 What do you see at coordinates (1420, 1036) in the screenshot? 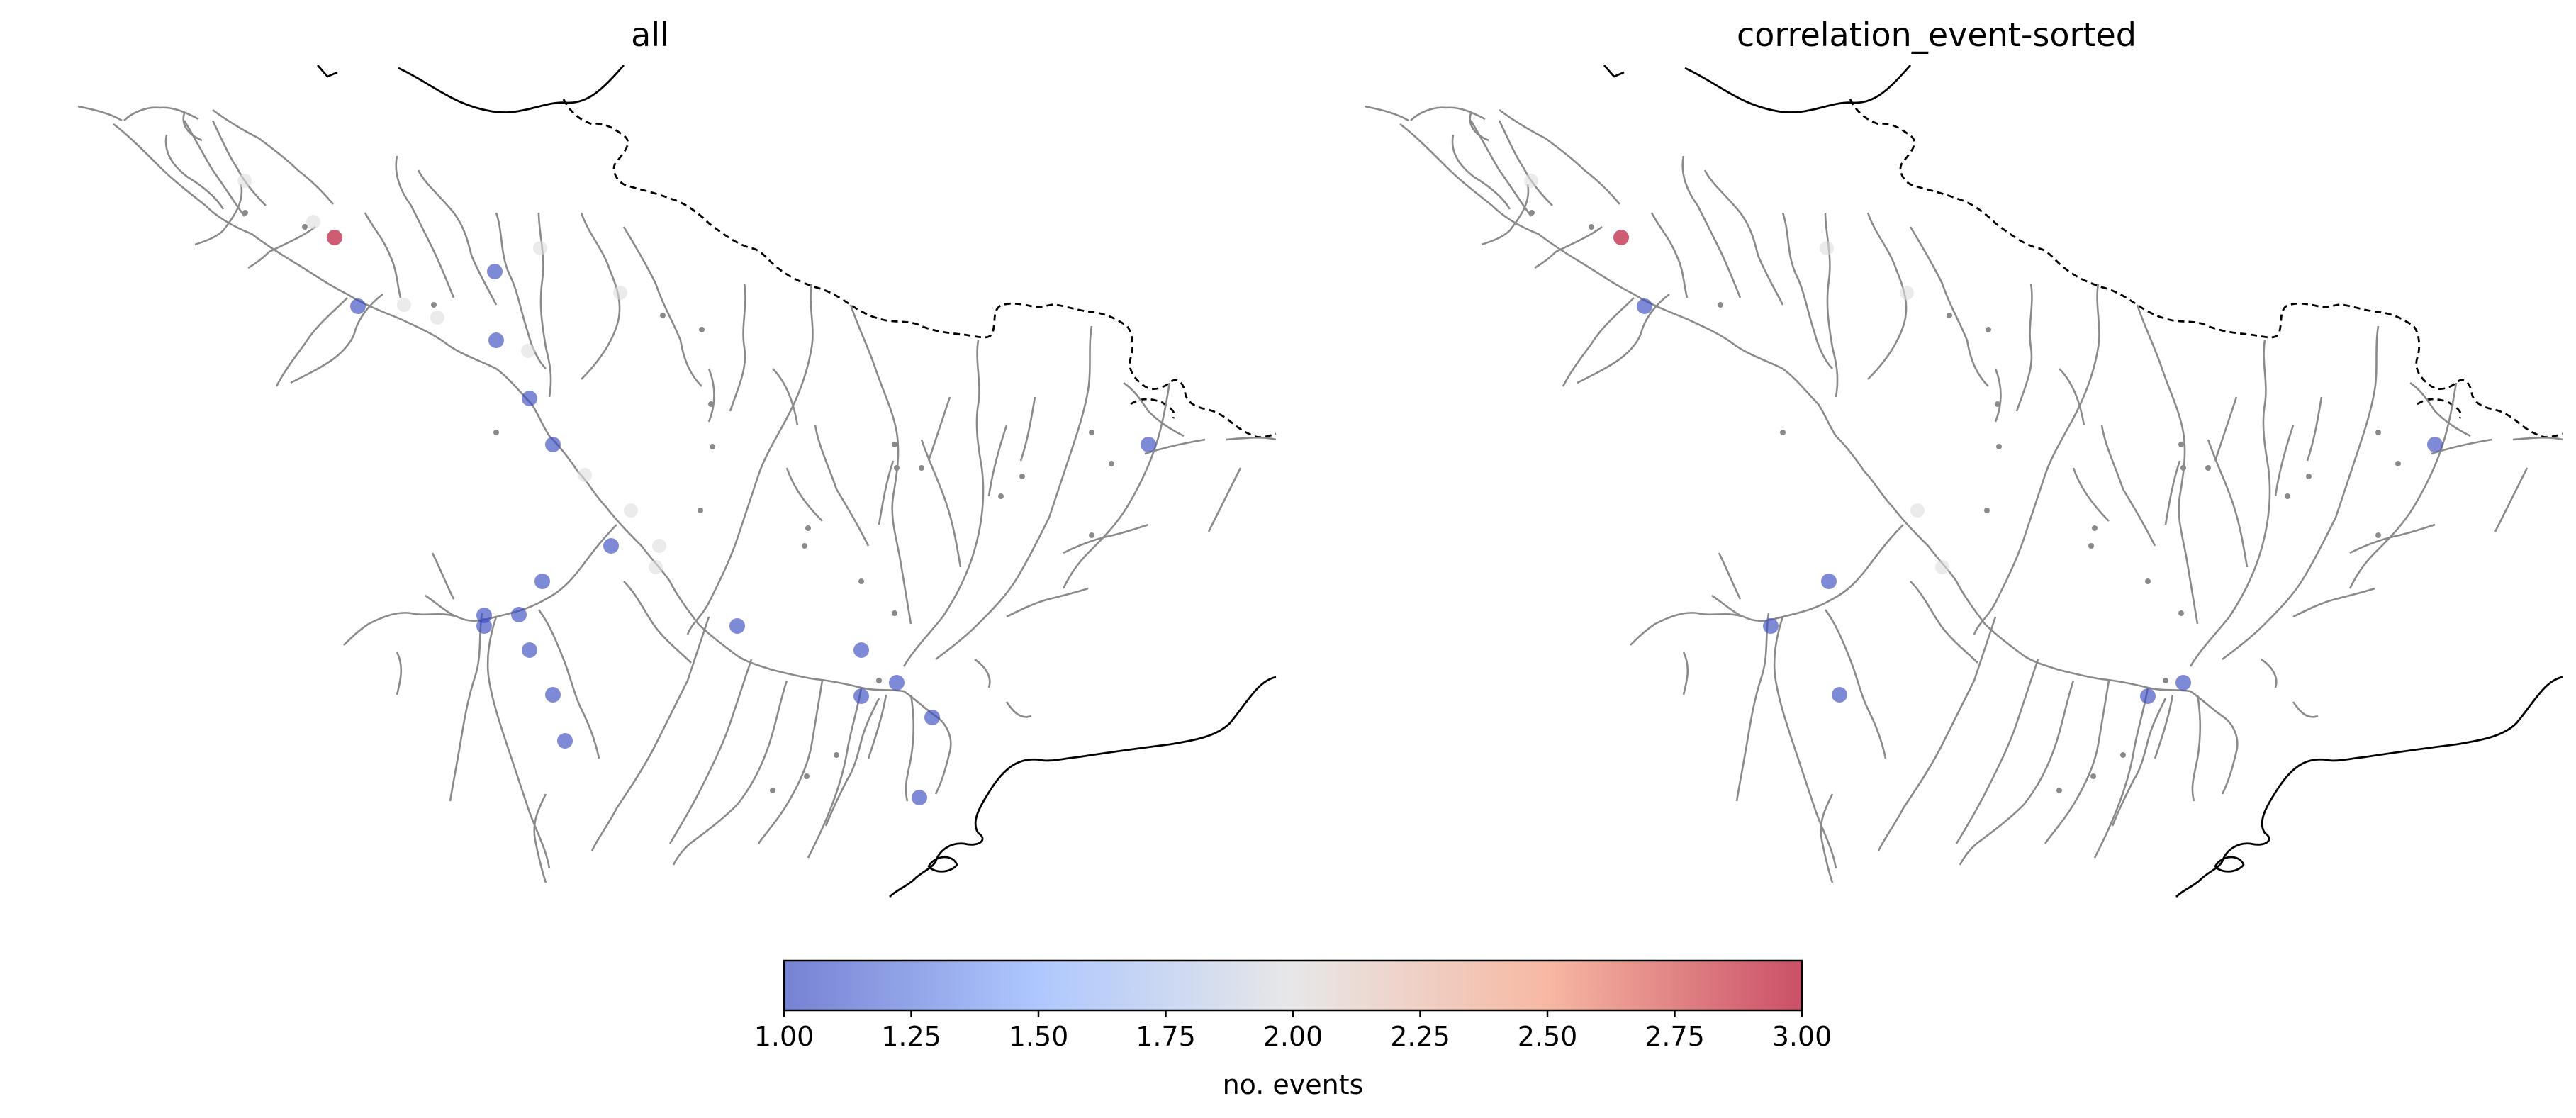
I see `colorbar-tick-label: 2.25` at bounding box center [1420, 1036].